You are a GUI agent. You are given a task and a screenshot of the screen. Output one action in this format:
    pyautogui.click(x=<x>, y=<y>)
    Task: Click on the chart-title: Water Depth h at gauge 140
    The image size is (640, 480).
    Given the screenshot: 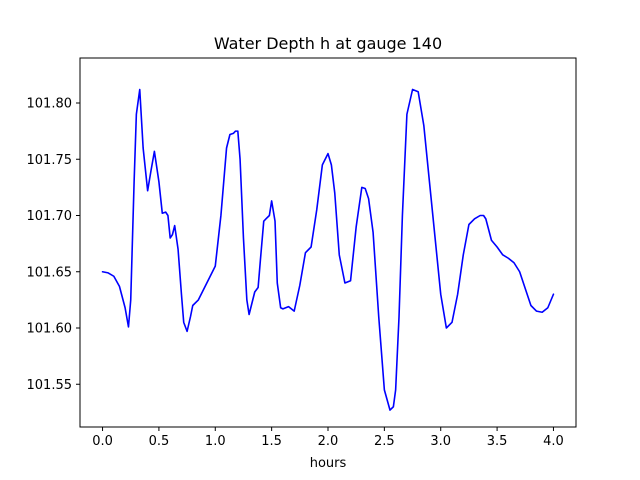 What is the action you would take?
    pyautogui.click(x=328, y=43)
    